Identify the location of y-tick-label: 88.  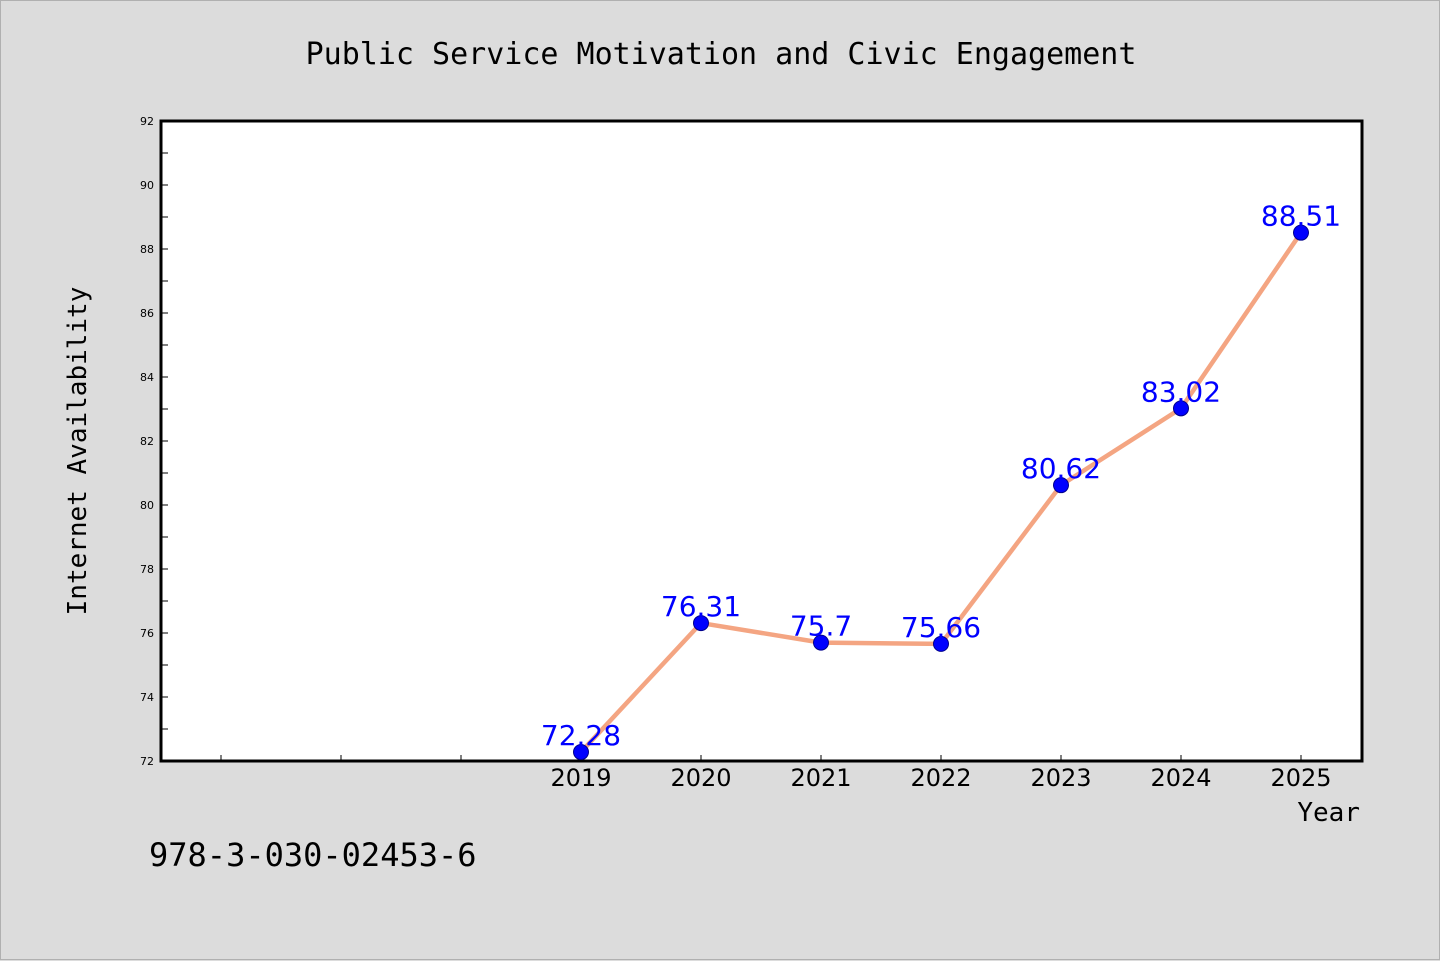
(147, 249).